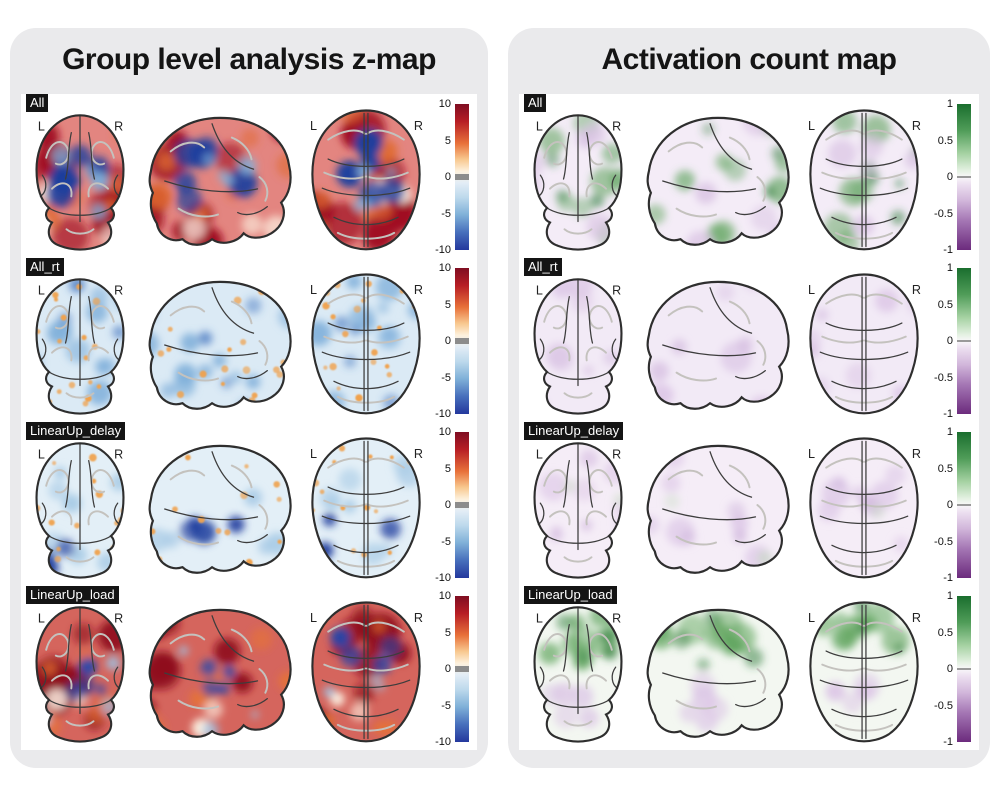  Describe the element at coordinates (446, 377) in the screenshot. I see `colorbar-tick-label: -5` at that location.